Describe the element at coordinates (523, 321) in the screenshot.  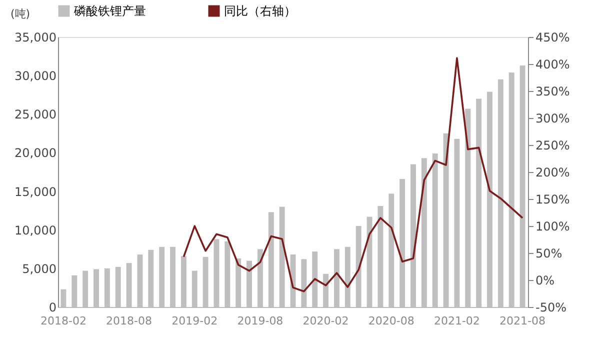
I see `x-tick-label: 2021-08` at that location.